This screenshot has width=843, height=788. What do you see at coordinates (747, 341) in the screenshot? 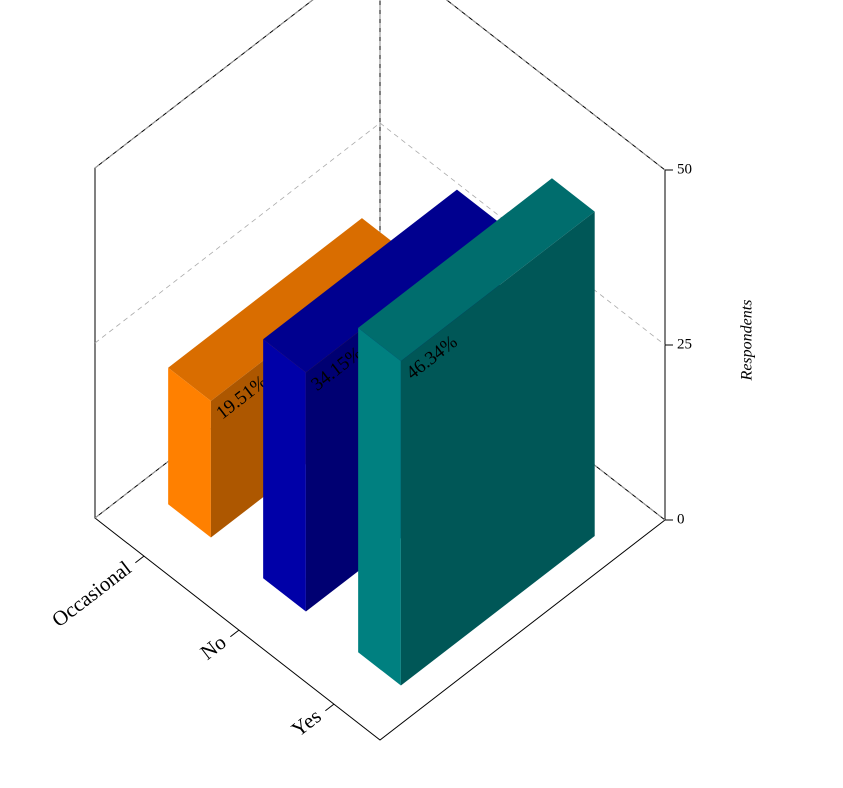
I see `y-axis-title: Respondents` at bounding box center [747, 341].